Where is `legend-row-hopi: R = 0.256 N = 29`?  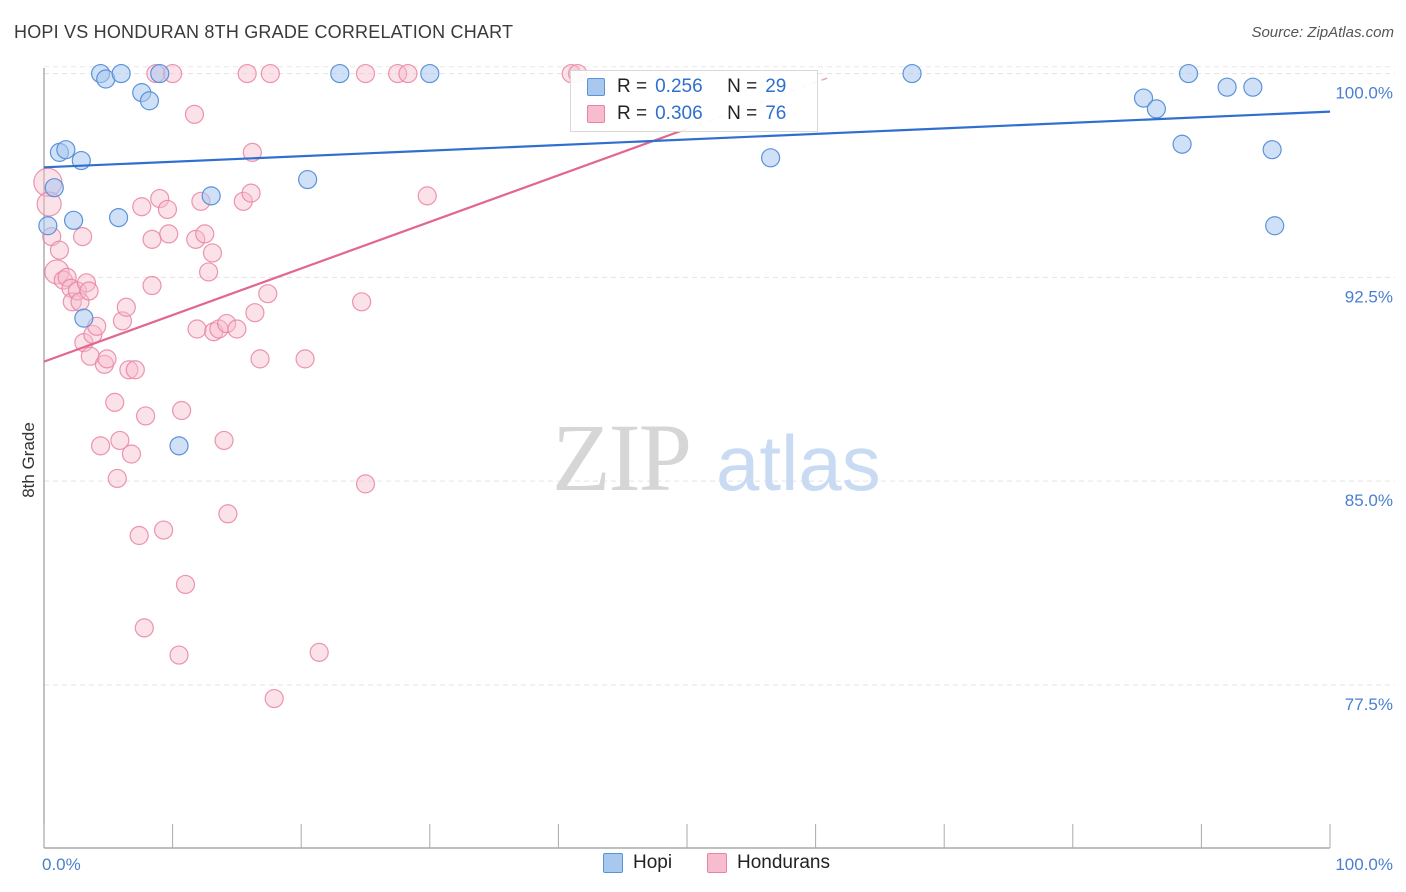 legend-row-hopi: R = 0.256 N = 29 is located at coordinates (686, 87).